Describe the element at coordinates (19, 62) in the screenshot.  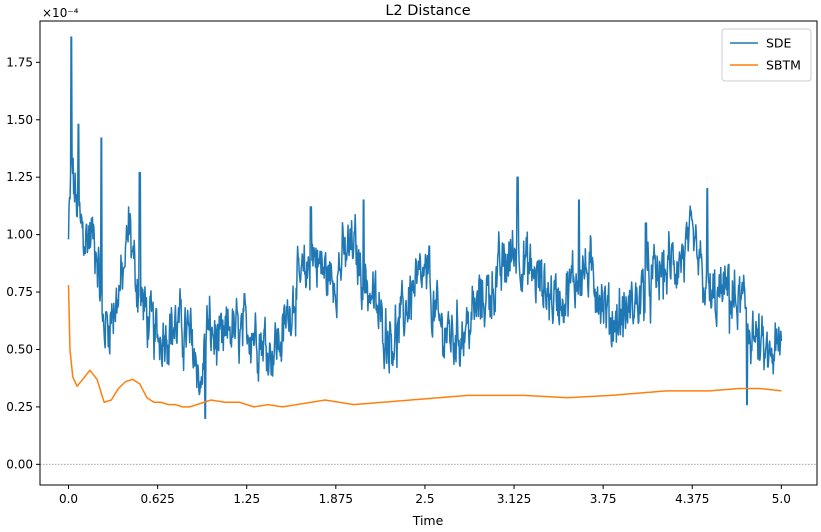
I see `y-tick-label: 1.75` at that location.